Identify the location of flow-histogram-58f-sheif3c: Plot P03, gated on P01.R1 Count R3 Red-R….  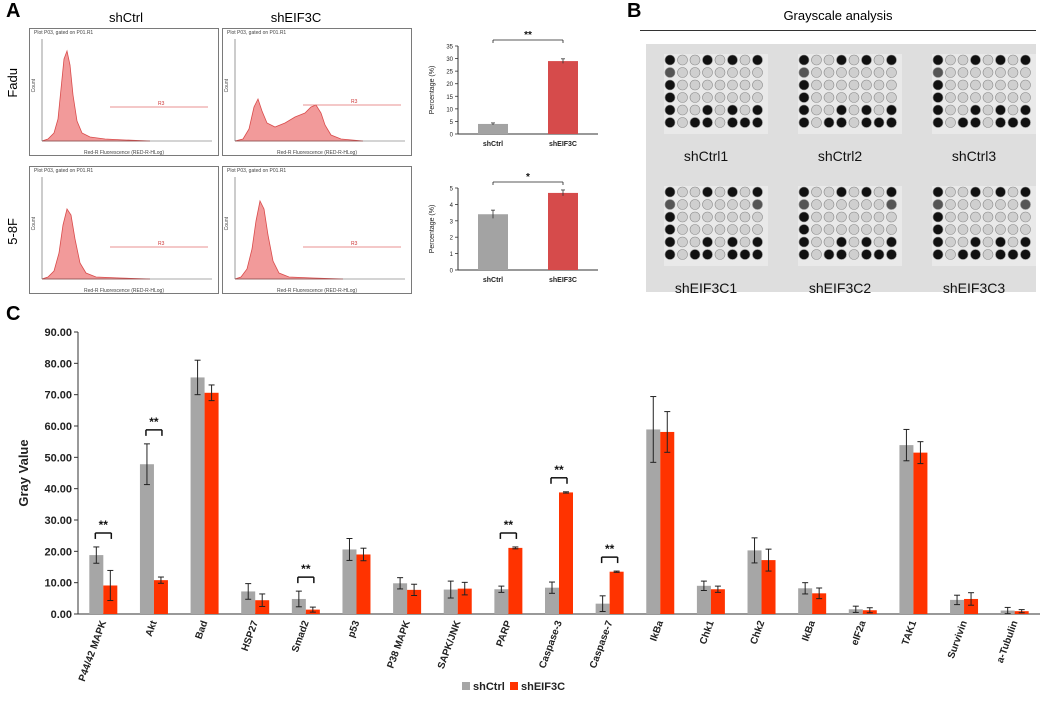
(317, 230).